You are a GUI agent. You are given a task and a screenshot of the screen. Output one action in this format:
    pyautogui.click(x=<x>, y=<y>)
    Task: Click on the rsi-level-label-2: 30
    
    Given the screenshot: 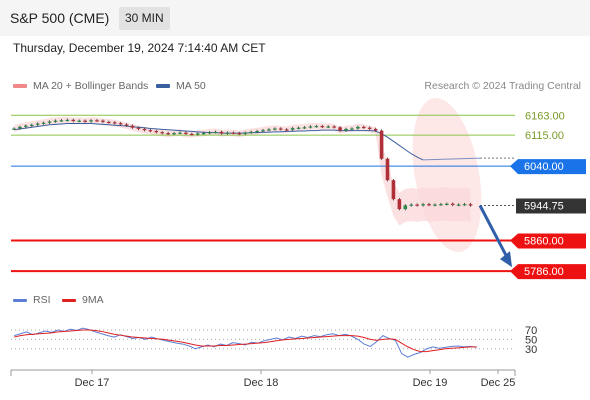 What is the action you would take?
    pyautogui.click(x=531, y=350)
    